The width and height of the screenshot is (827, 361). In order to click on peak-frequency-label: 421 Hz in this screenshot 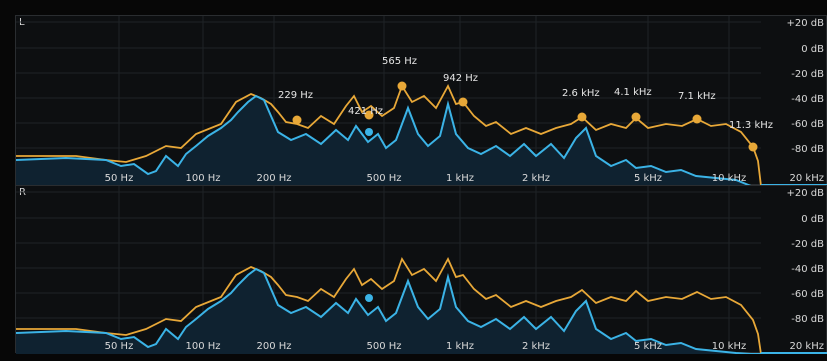, I will do `click(365, 111)`.